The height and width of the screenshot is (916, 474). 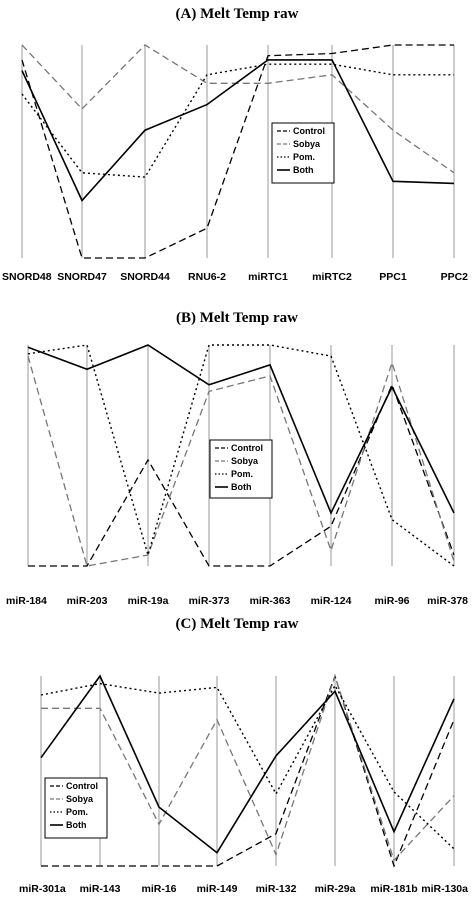 What do you see at coordinates (332, 277) in the screenshot?
I see `x-tick-label-a-5: miRTC2` at bounding box center [332, 277].